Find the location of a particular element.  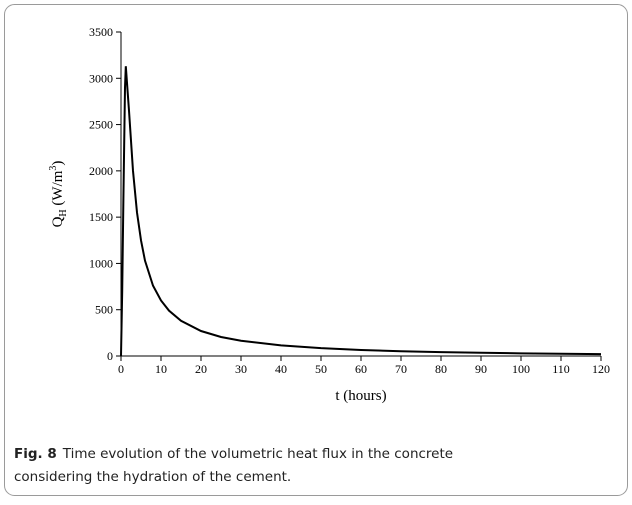

x-tick-label: 70 is located at coordinates (401, 369).